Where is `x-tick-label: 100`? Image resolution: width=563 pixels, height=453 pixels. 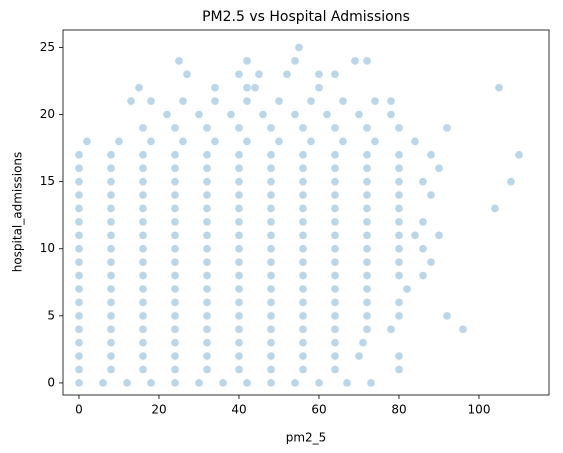
x-tick-label: 100 is located at coordinates (479, 410).